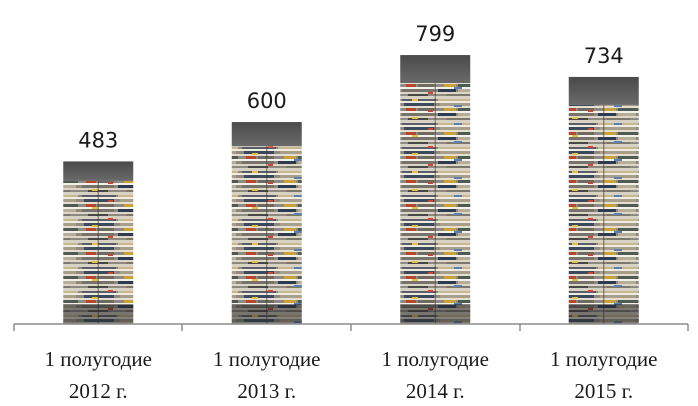 The width and height of the screenshot is (698, 406). What do you see at coordinates (98, 140) in the screenshot?
I see `data-label: 483` at bounding box center [98, 140].